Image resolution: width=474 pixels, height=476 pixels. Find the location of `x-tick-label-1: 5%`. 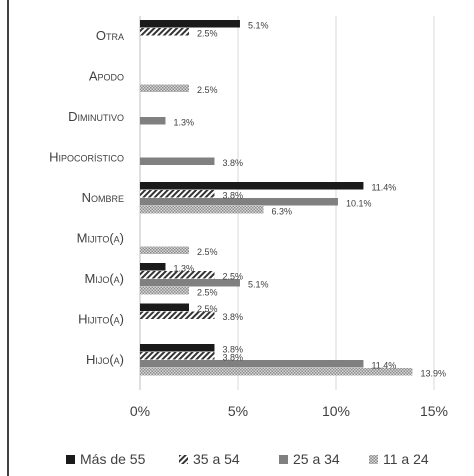

x-tick-label-1: 5% is located at coordinates (238, 411).